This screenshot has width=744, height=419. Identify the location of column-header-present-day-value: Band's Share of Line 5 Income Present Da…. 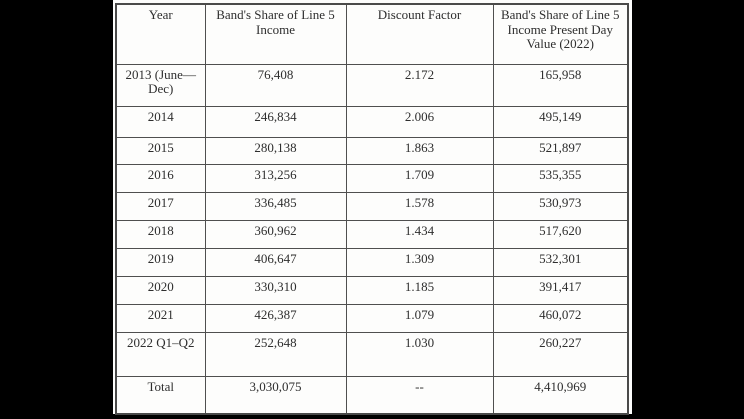
(560, 34).